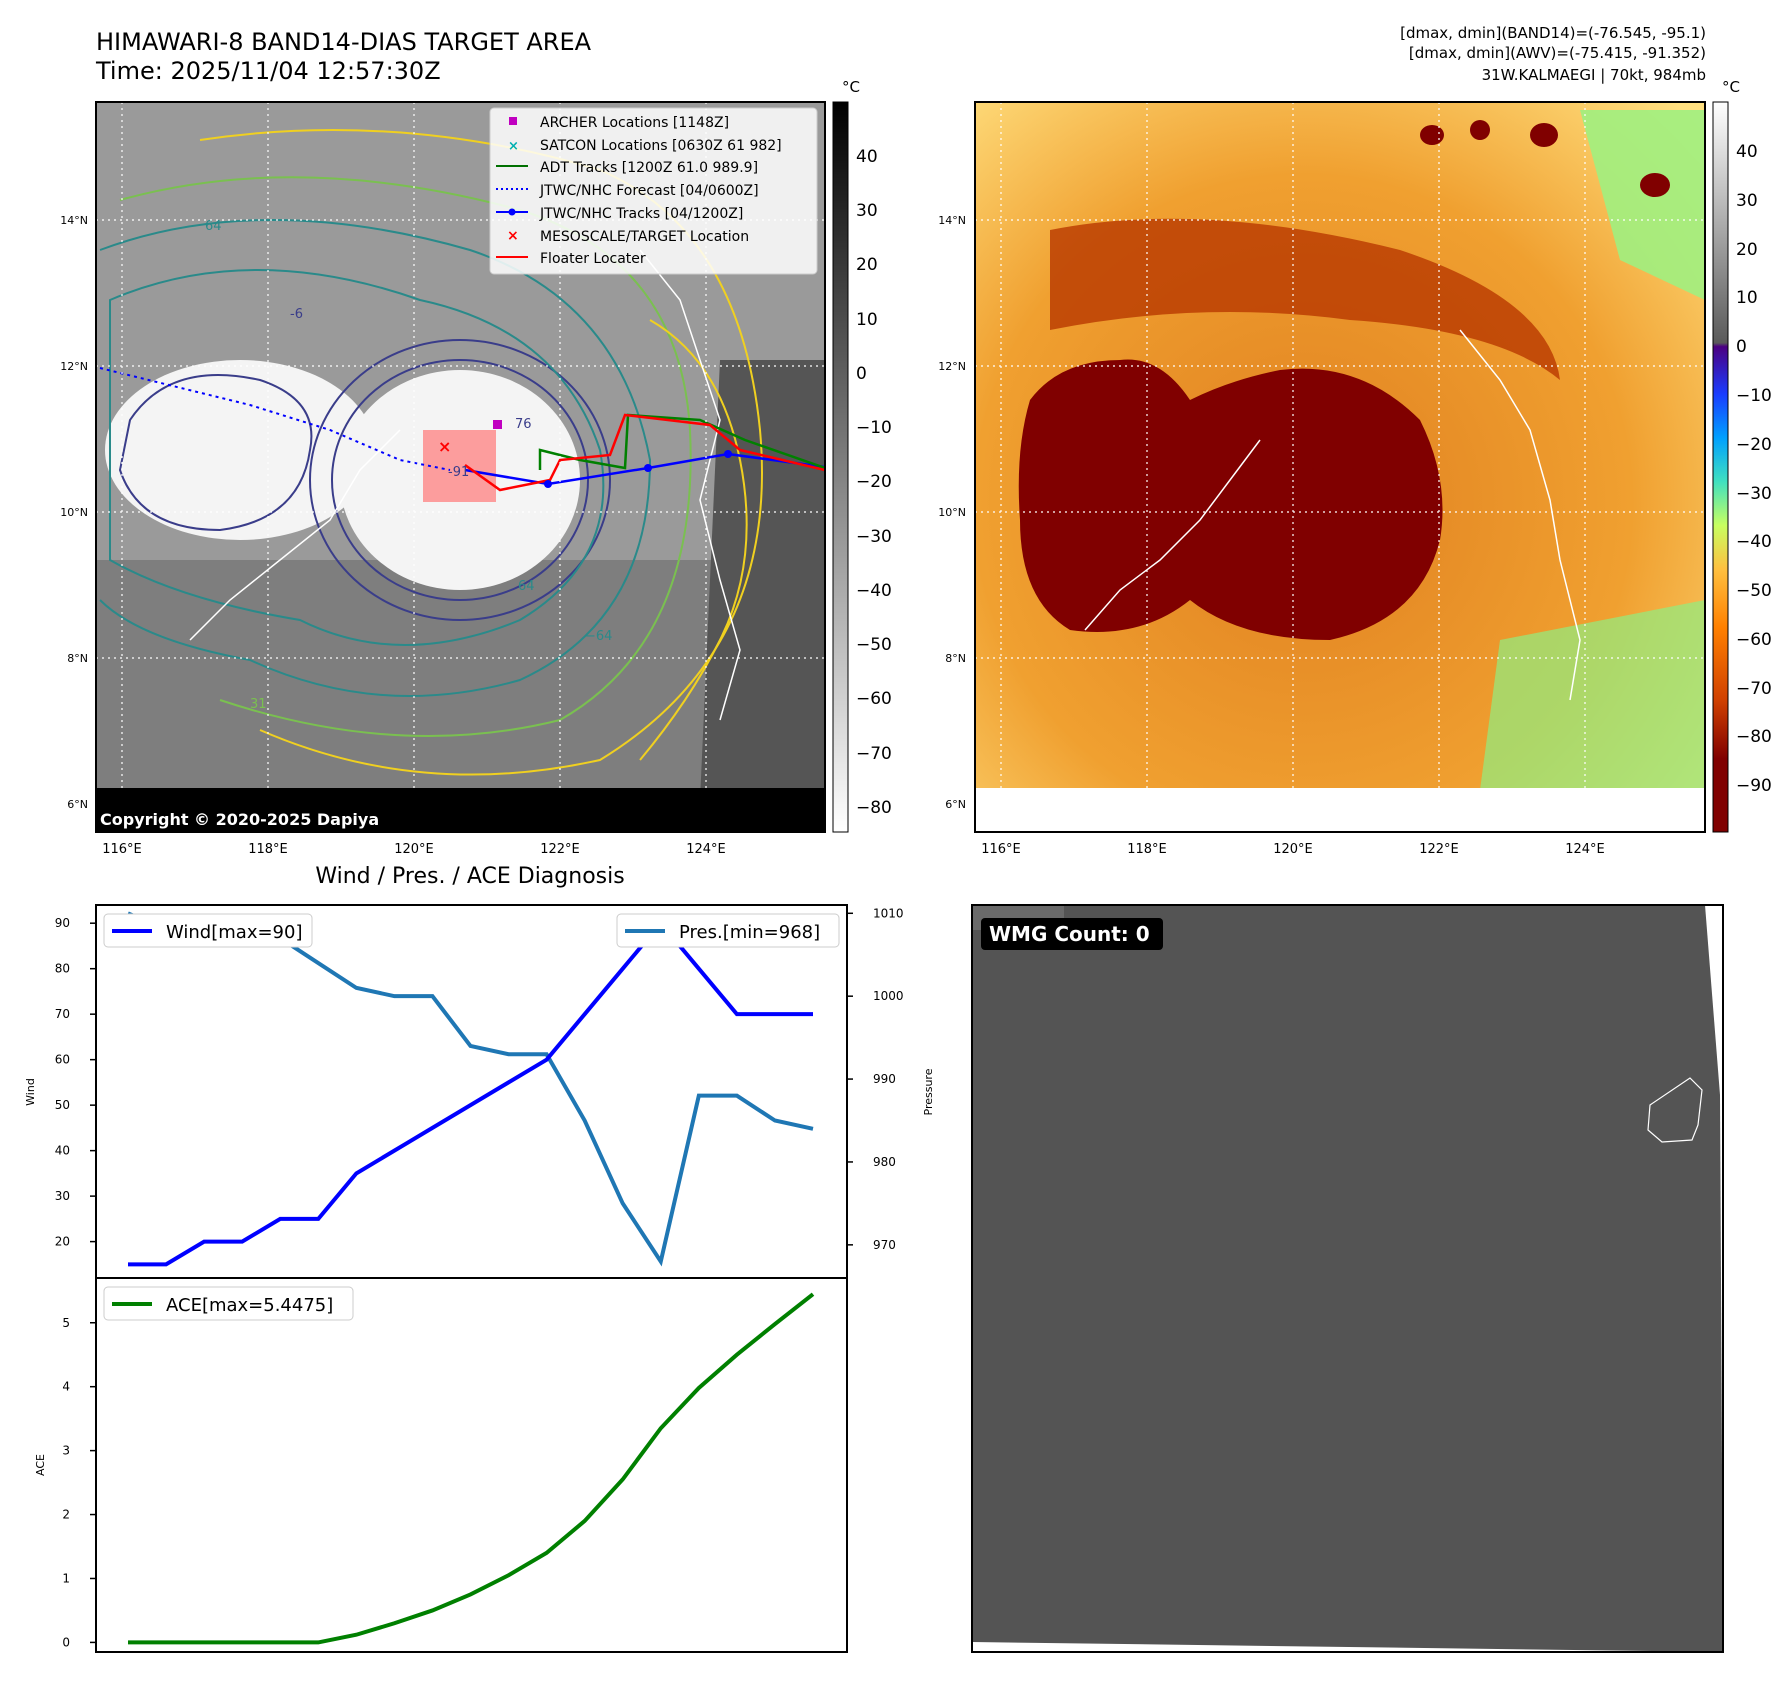 The image size is (1788, 1690). What do you see at coordinates (122, 849) in the screenshot?
I see `ir-lon-label-0: 116°E` at bounding box center [122, 849].